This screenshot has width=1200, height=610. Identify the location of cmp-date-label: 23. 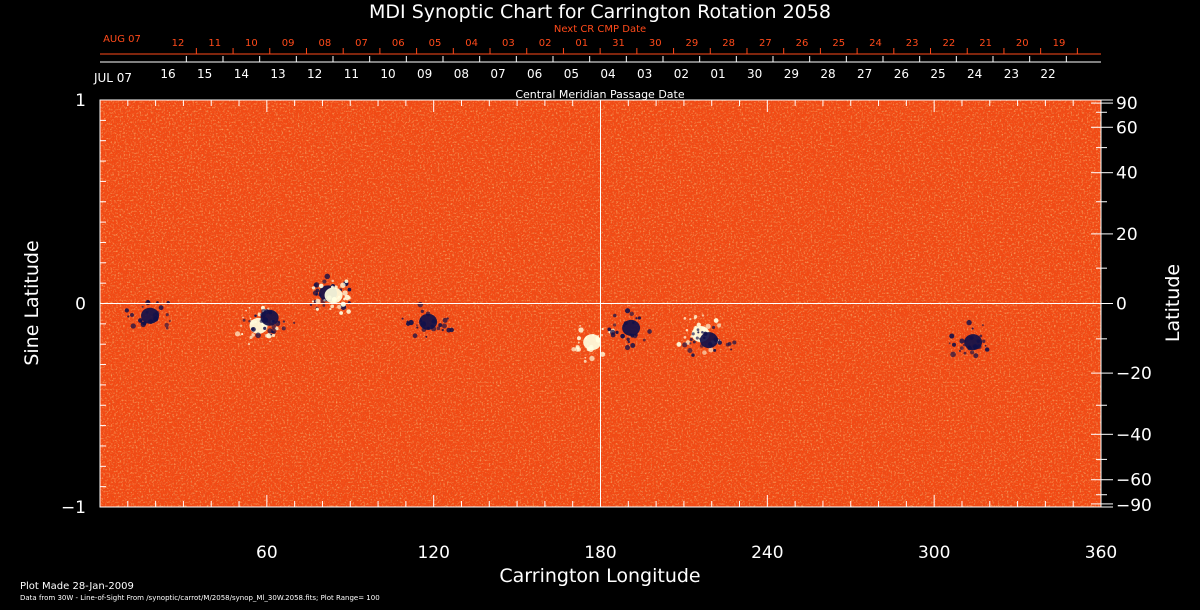
(1011, 74).